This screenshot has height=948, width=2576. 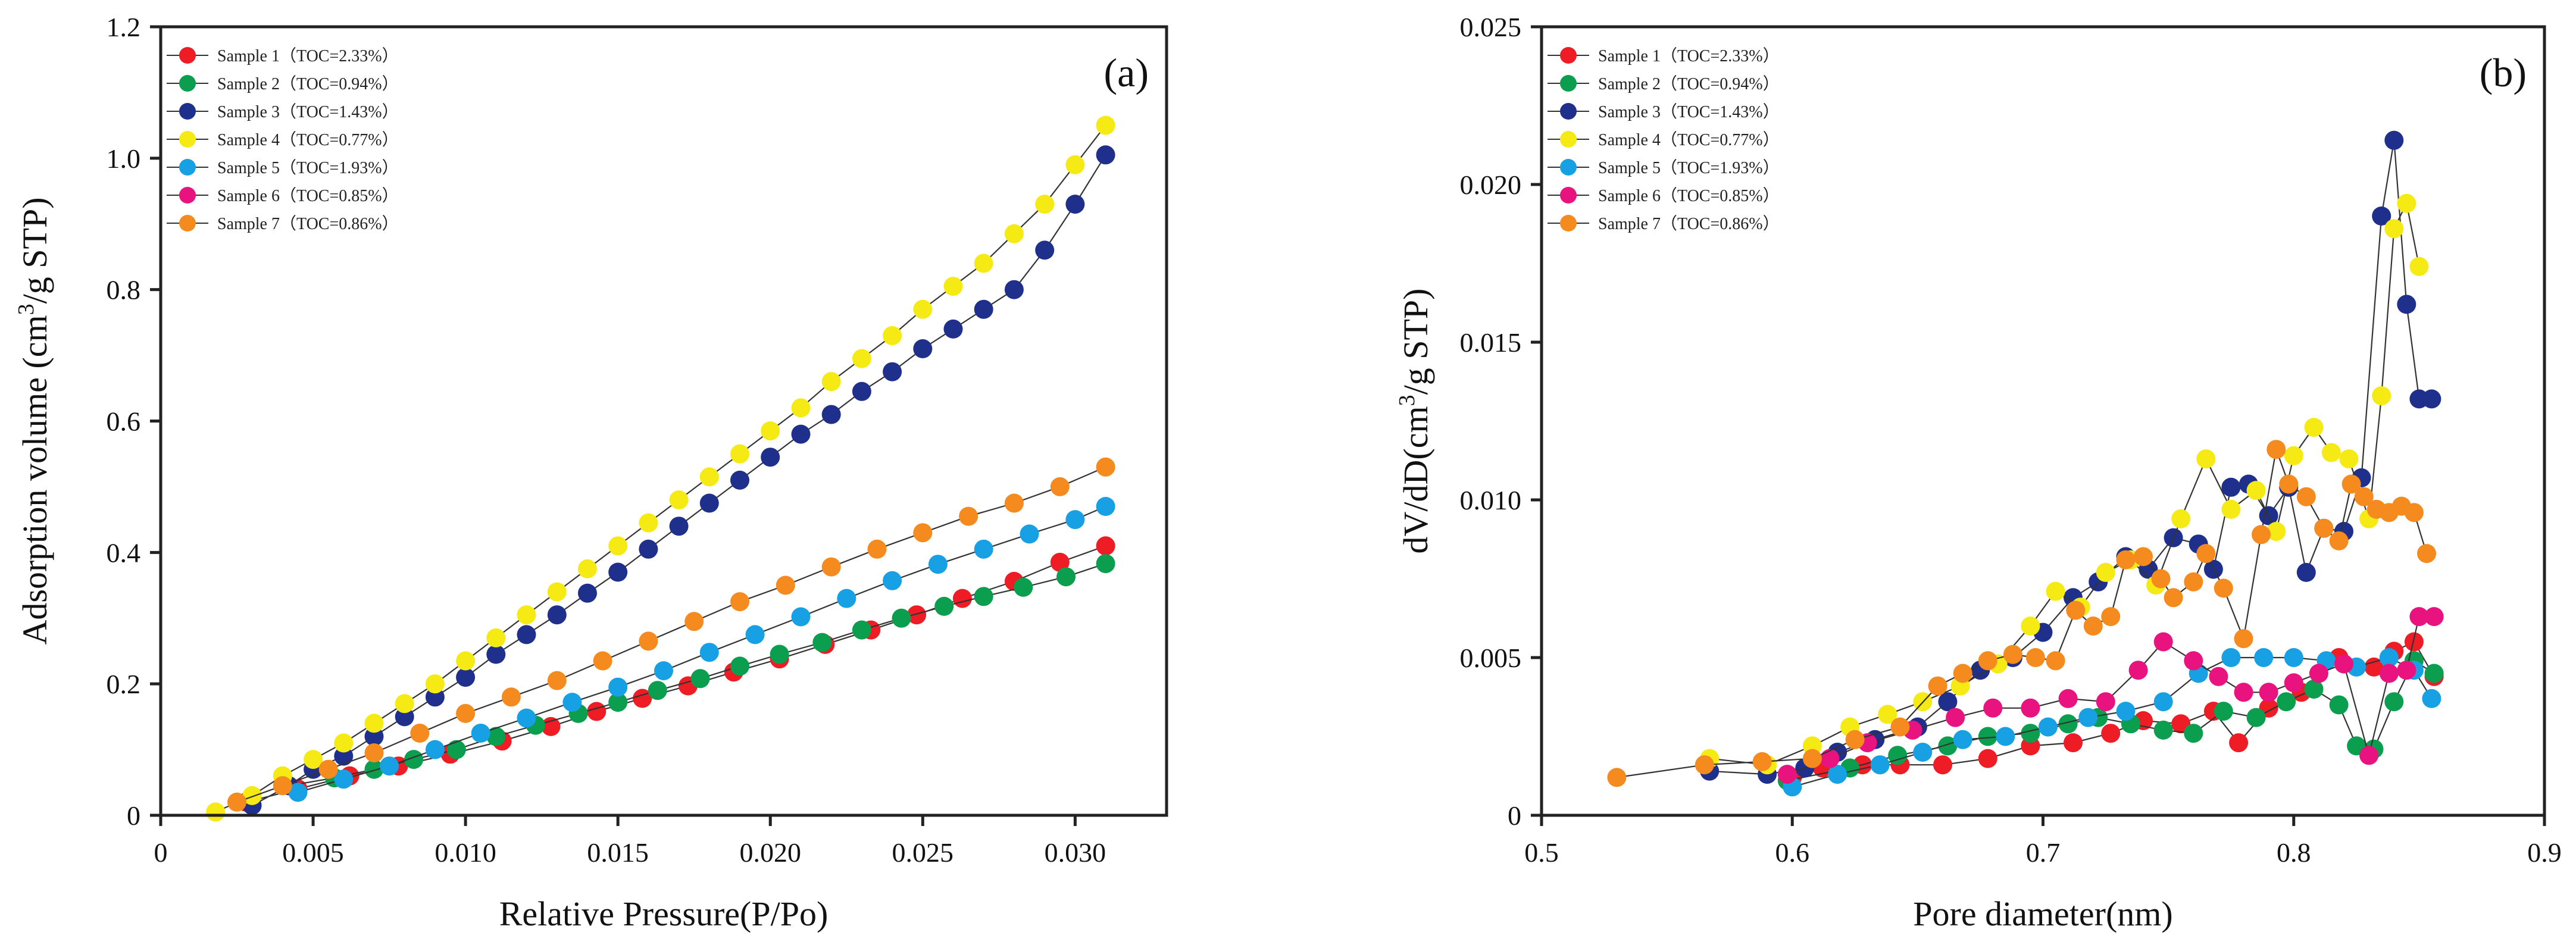 I want to click on y-tick-label: 0.015, so click(x=1491, y=343).